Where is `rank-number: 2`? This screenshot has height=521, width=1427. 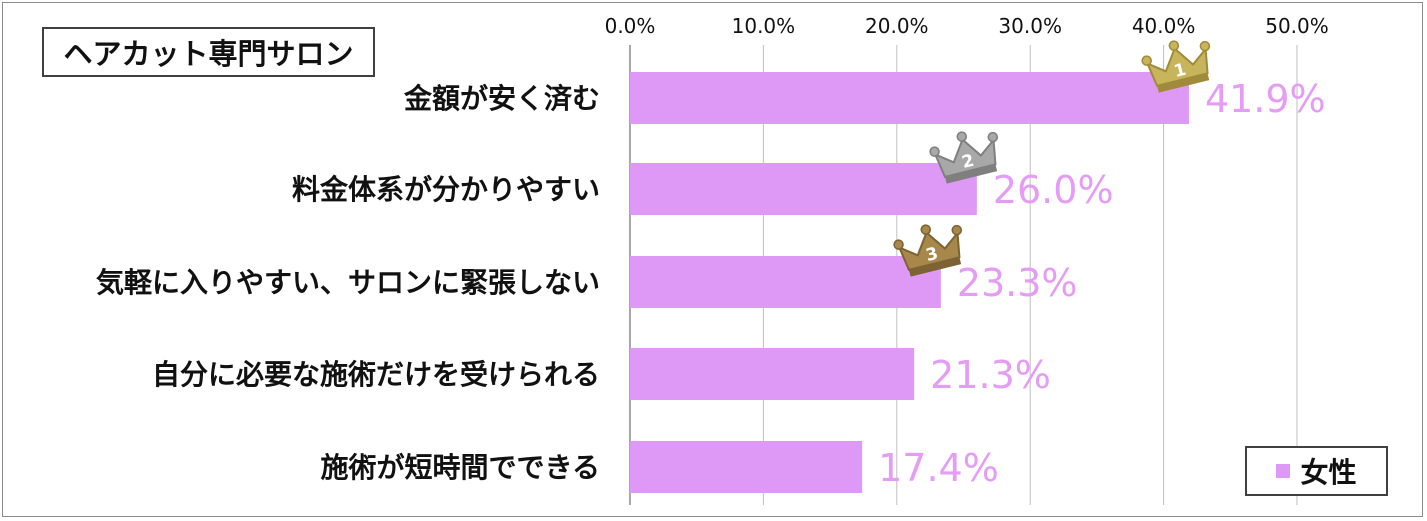
rank-number: 2 is located at coordinates (968, 162).